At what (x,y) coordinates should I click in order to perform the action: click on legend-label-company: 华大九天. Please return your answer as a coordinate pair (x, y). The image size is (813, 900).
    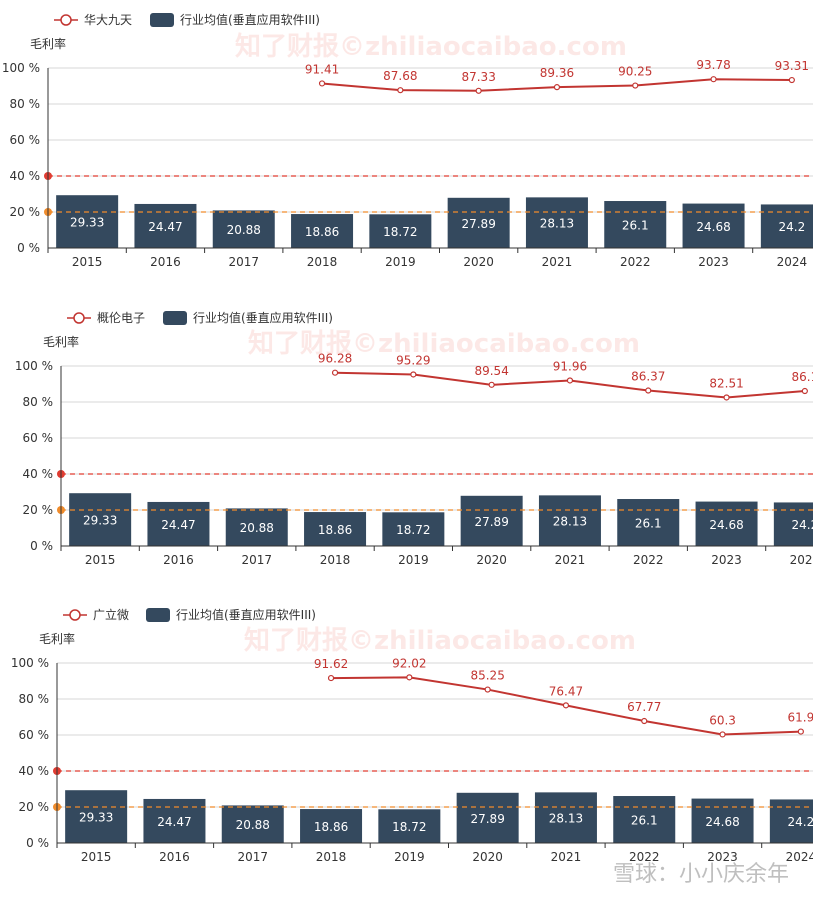
    Looking at the image, I should click on (108, 20).